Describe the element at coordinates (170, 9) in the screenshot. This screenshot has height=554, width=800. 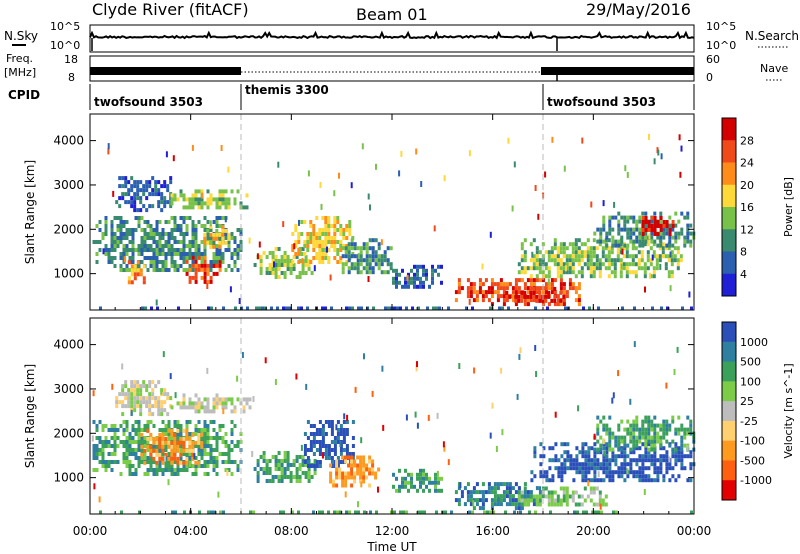
I see `station-title: Clyde River (fitACF)` at that location.